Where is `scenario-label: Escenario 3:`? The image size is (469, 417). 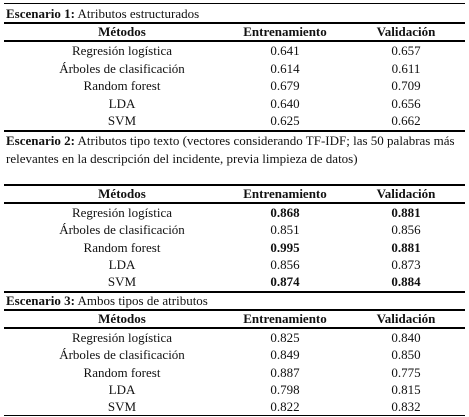 scenario-label: Escenario 3: is located at coordinates (40, 300).